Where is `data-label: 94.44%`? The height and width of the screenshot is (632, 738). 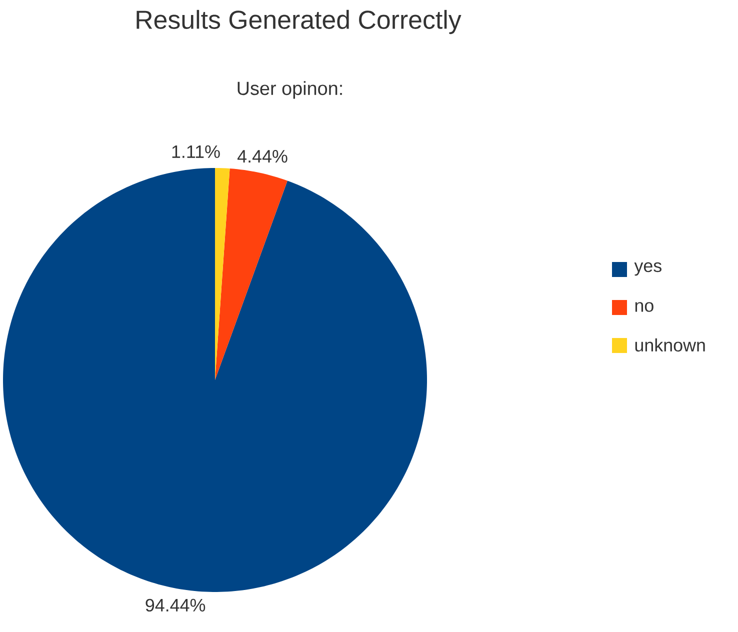
data-label: 94.44% is located at coordinates (176, 605).